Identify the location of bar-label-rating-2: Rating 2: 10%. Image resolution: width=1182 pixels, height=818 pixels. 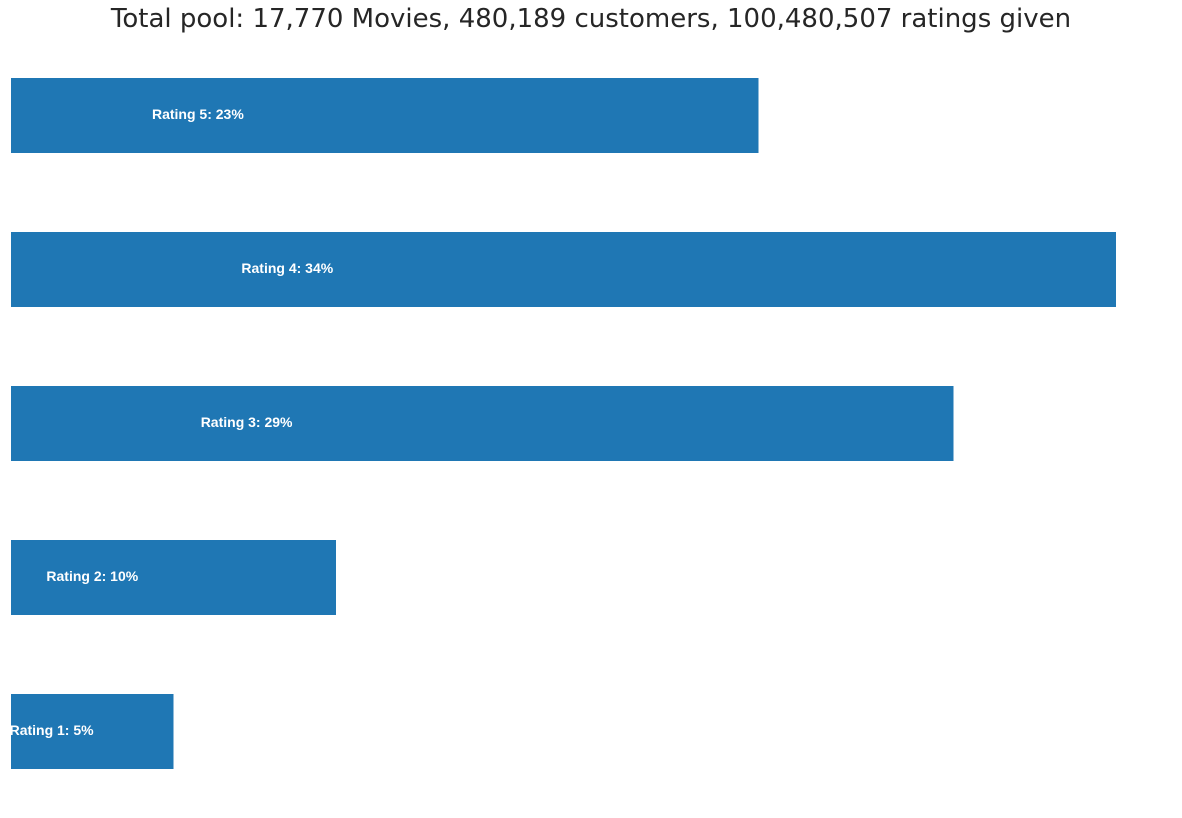
(92, 576).